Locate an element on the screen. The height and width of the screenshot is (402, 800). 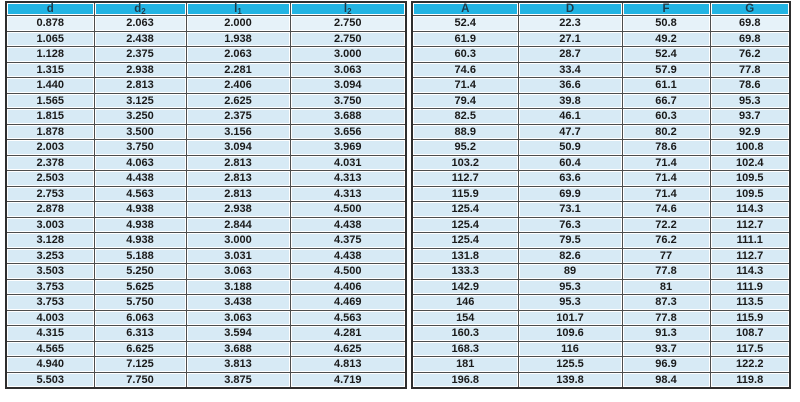
table-cell-A: 181 is located at coordinates (465, 364).